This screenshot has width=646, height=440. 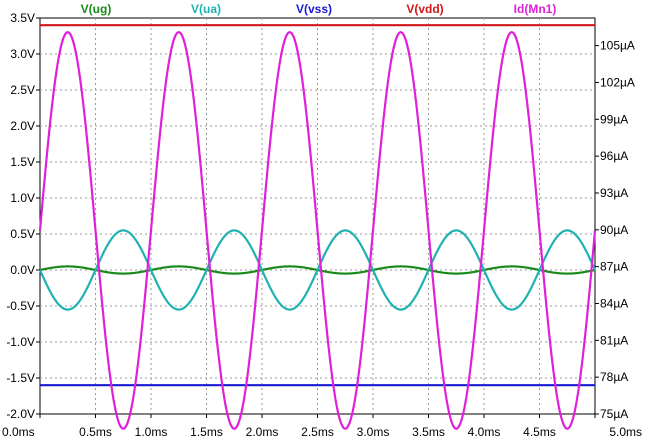 What do you see at coordinates (262, 432) in the screenshot?
I see `x-tick-label: 2.0ms` at bounding box center [262, 432].